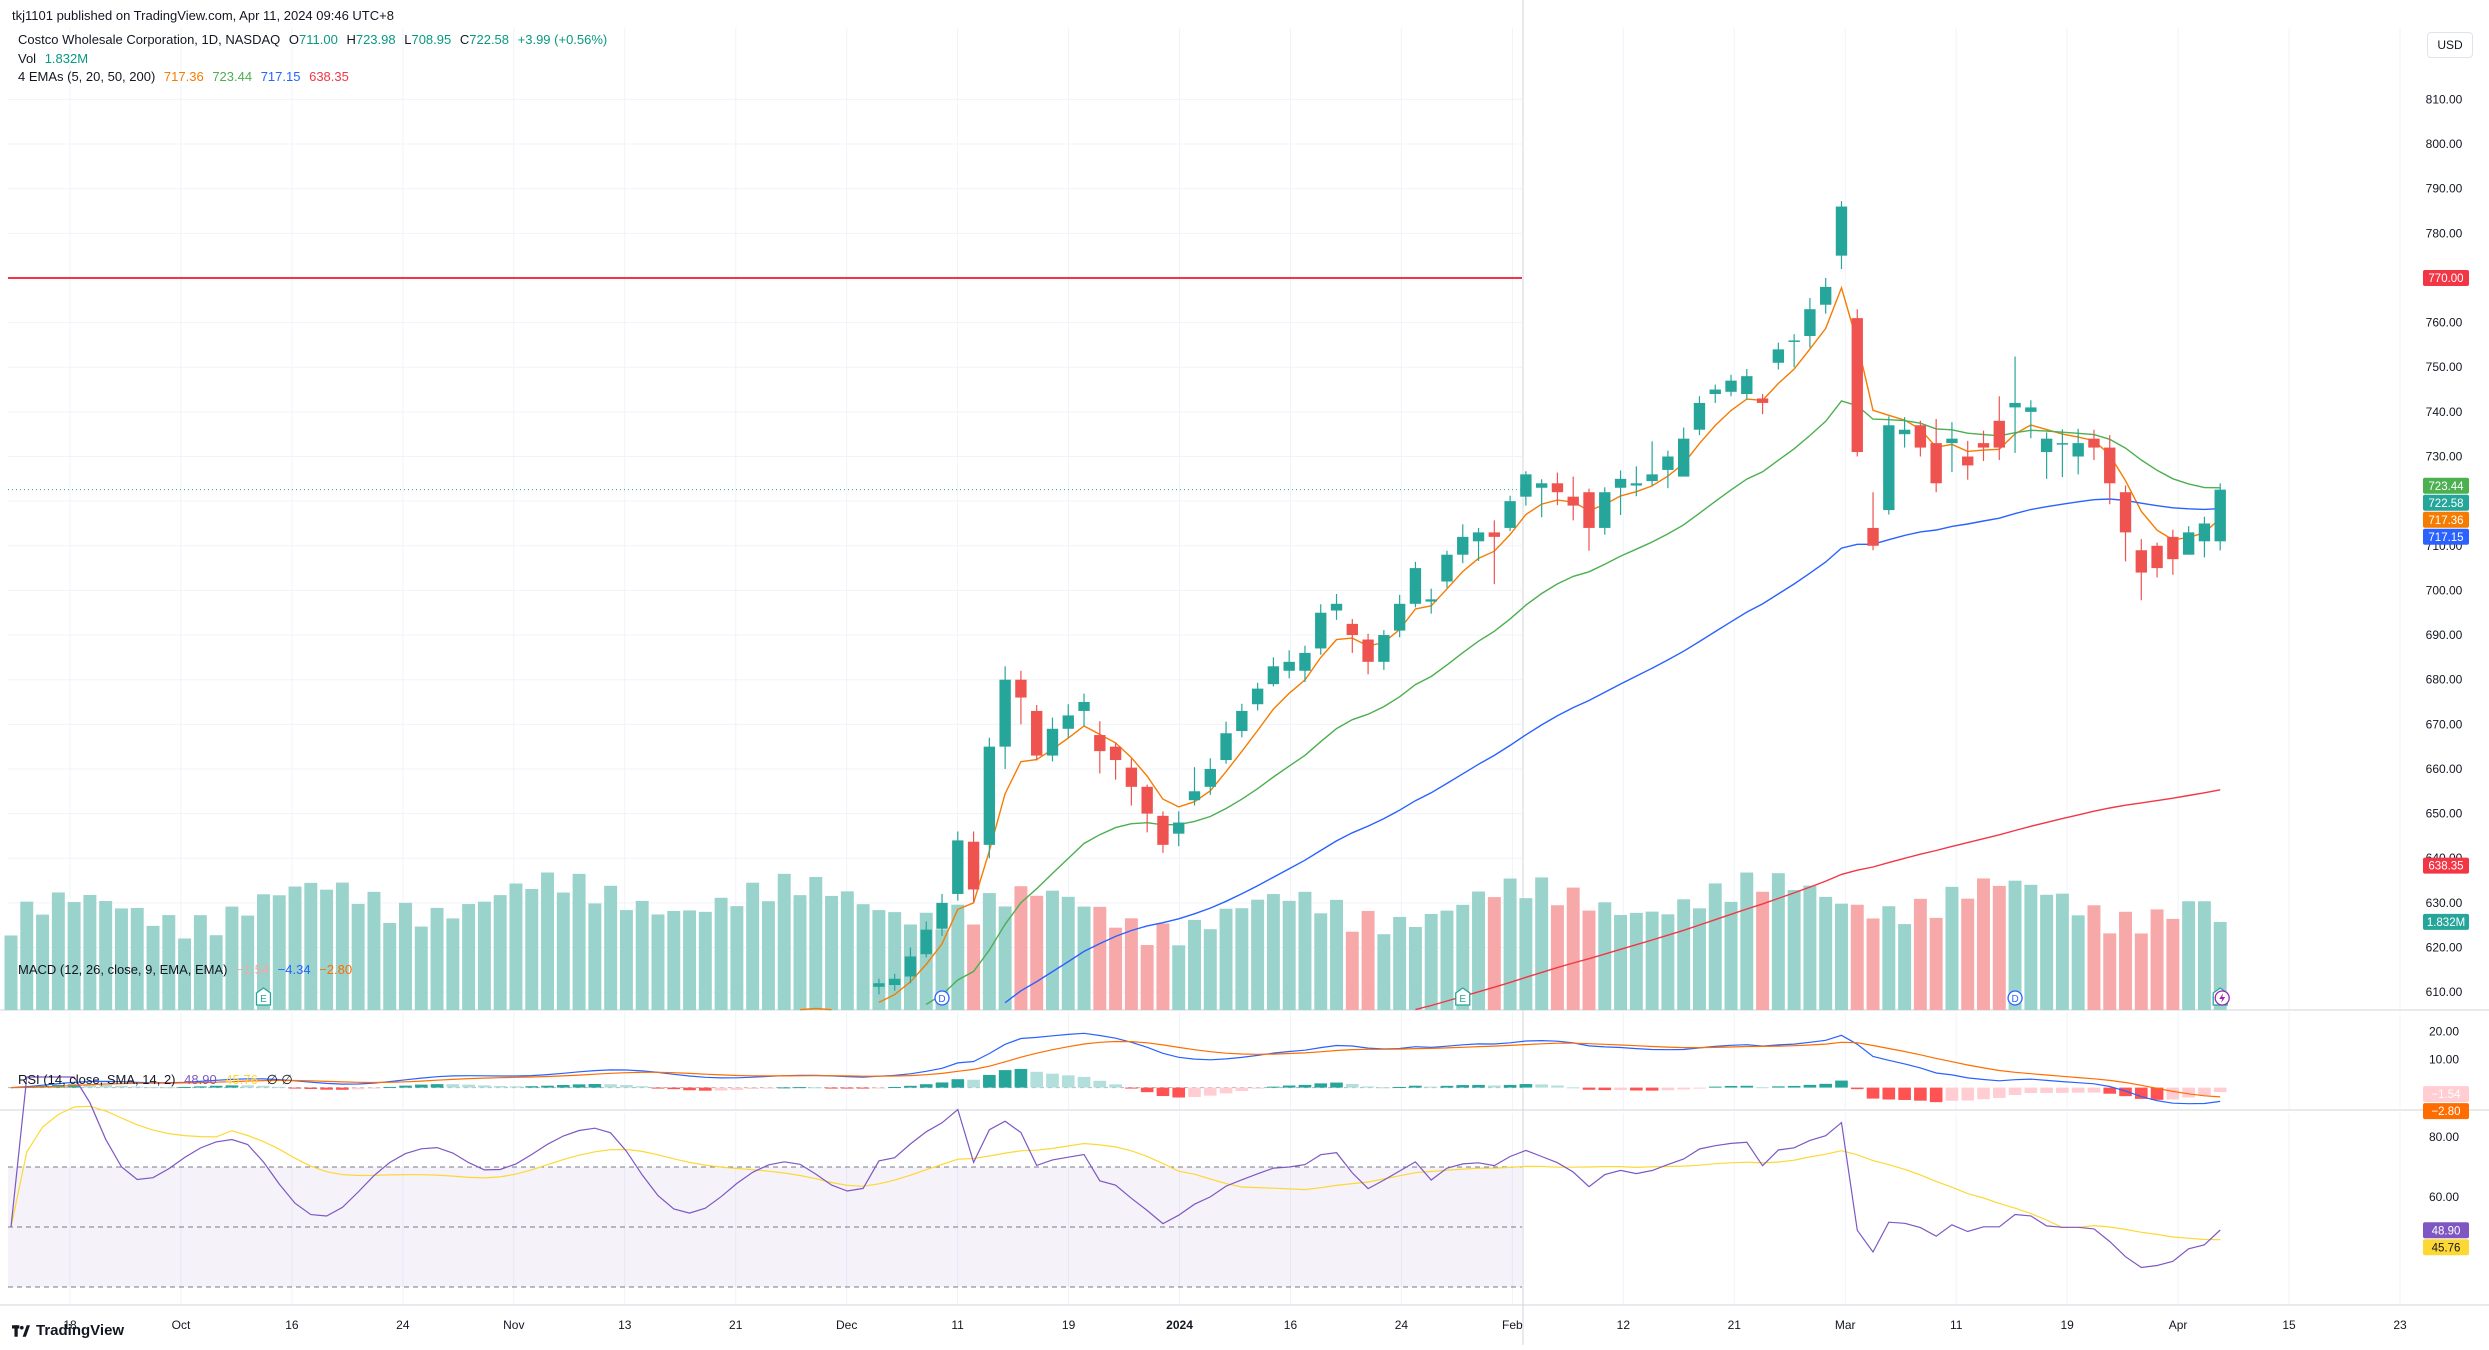  Describe the element at coordinates (2445, 279) in the screenshot. I see `resistance-price-badge-text: 770.00` at that location.